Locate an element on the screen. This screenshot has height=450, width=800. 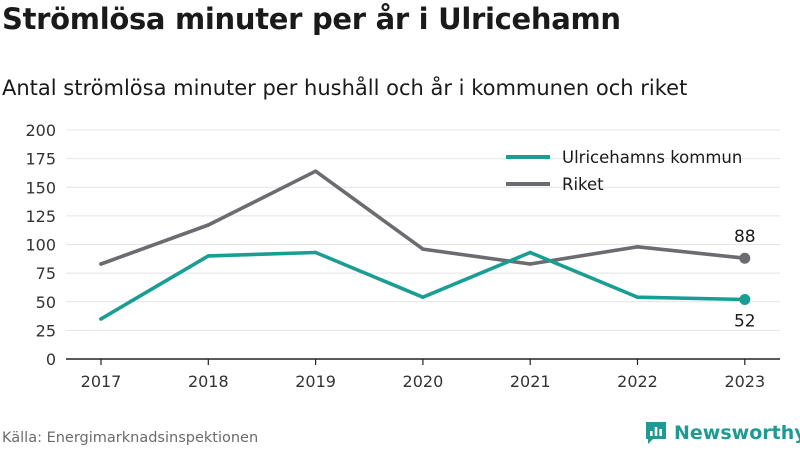
x-tick-label: 2019 is located at coordinates (315, 381).